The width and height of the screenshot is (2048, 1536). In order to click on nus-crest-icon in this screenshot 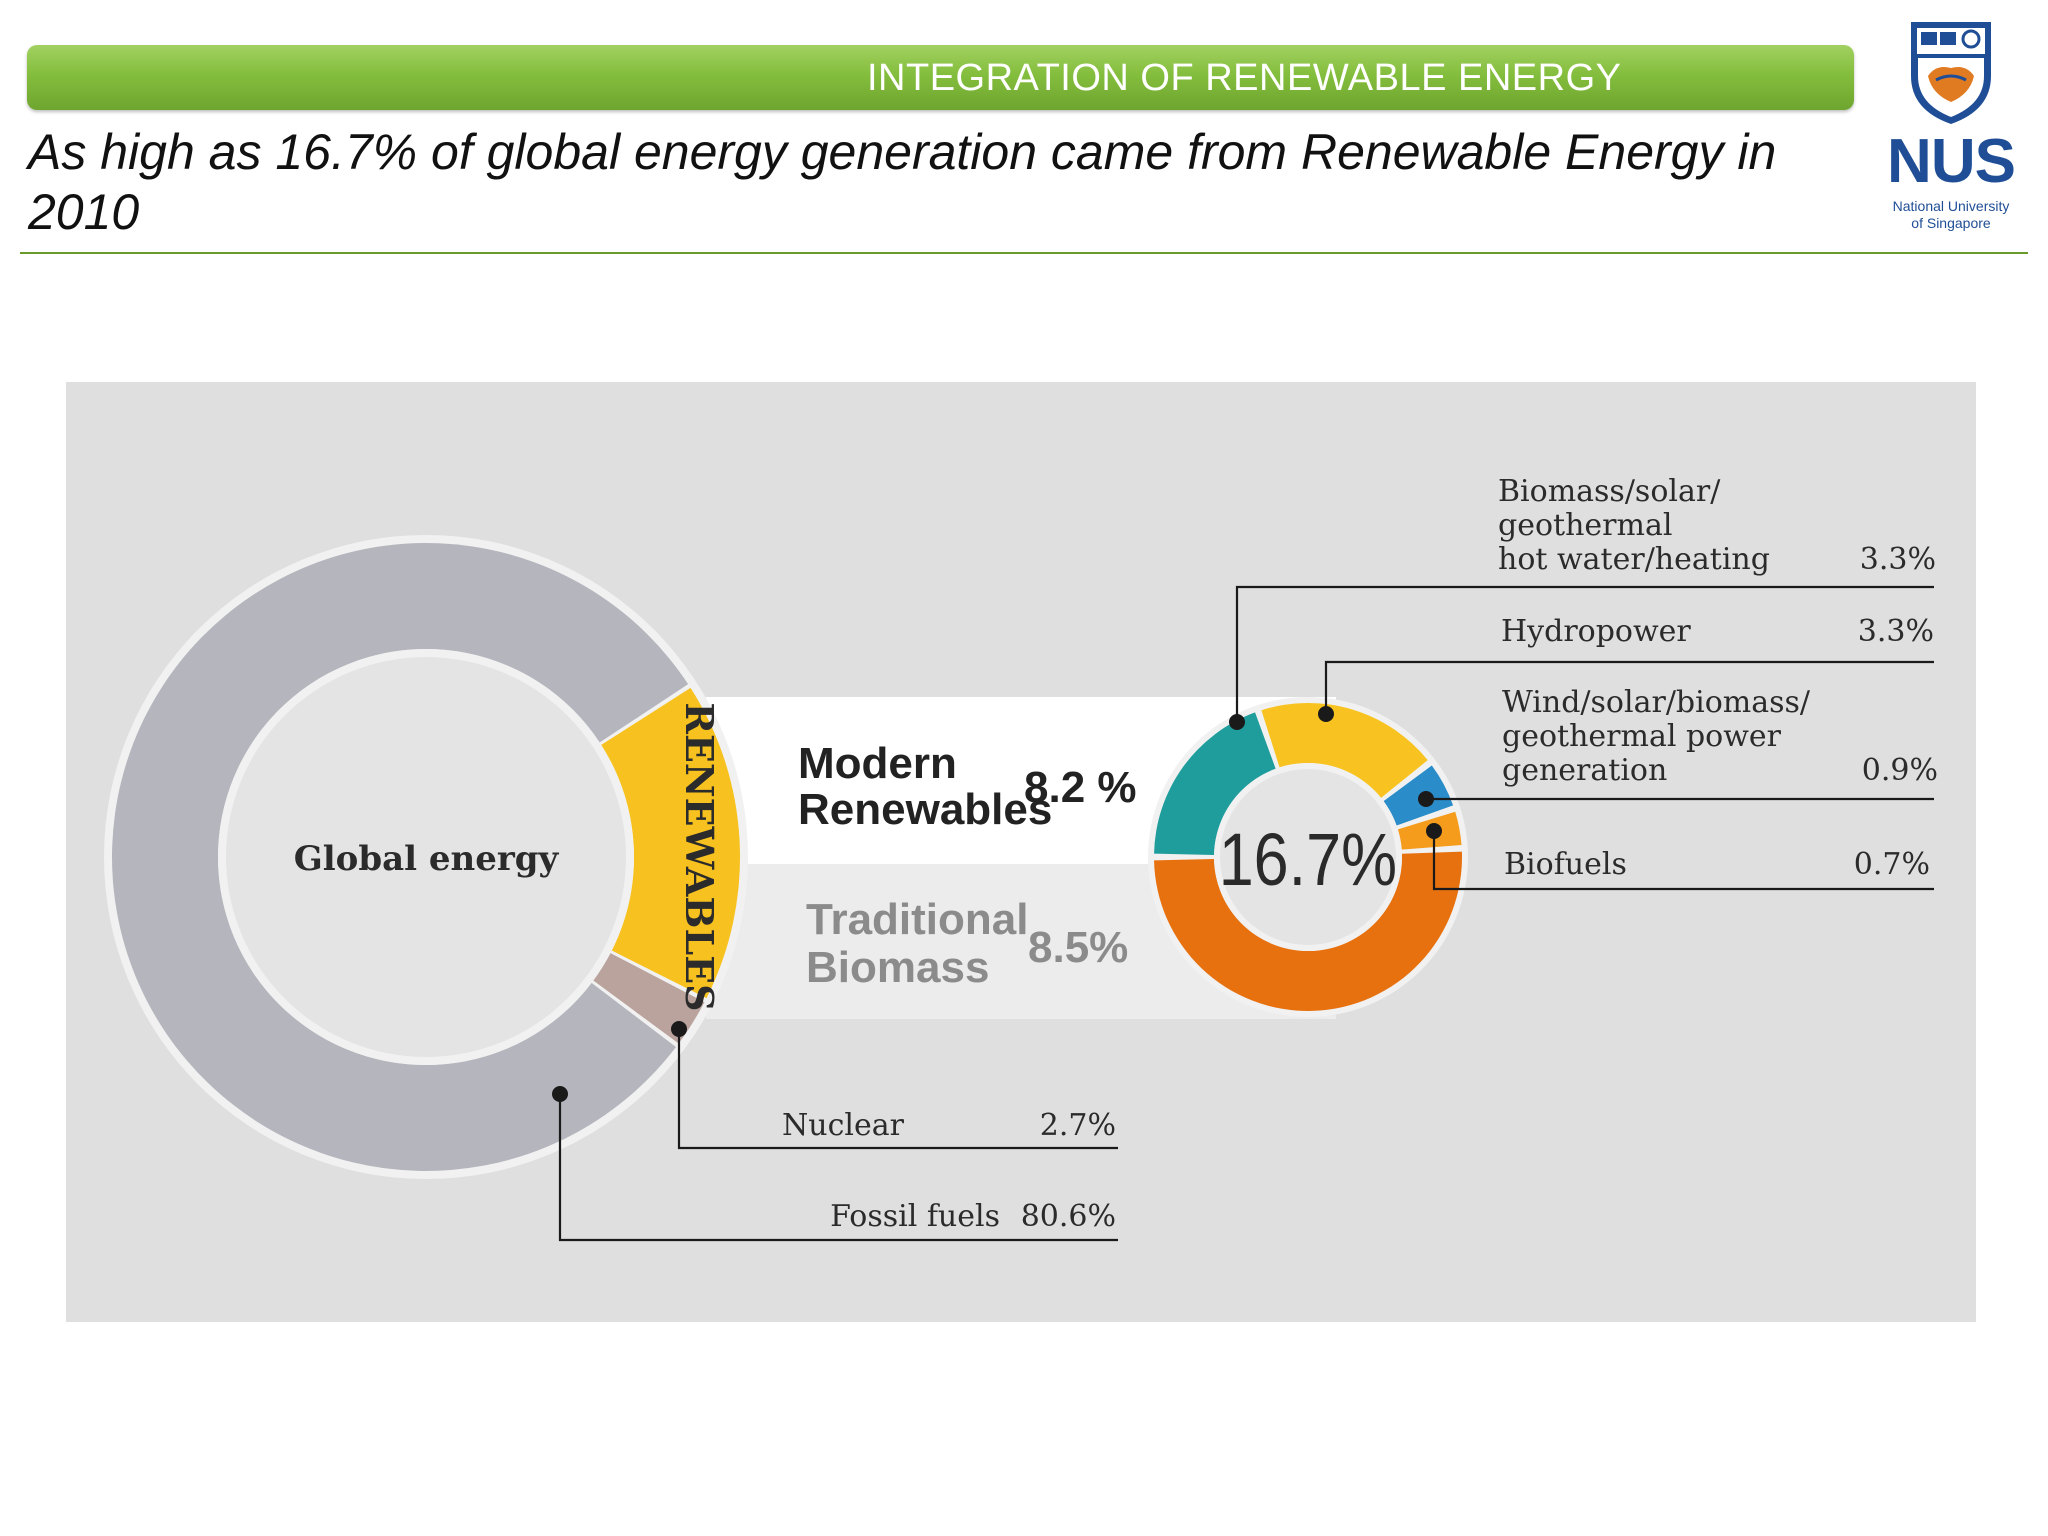, I will do `click(1951, 73)`.